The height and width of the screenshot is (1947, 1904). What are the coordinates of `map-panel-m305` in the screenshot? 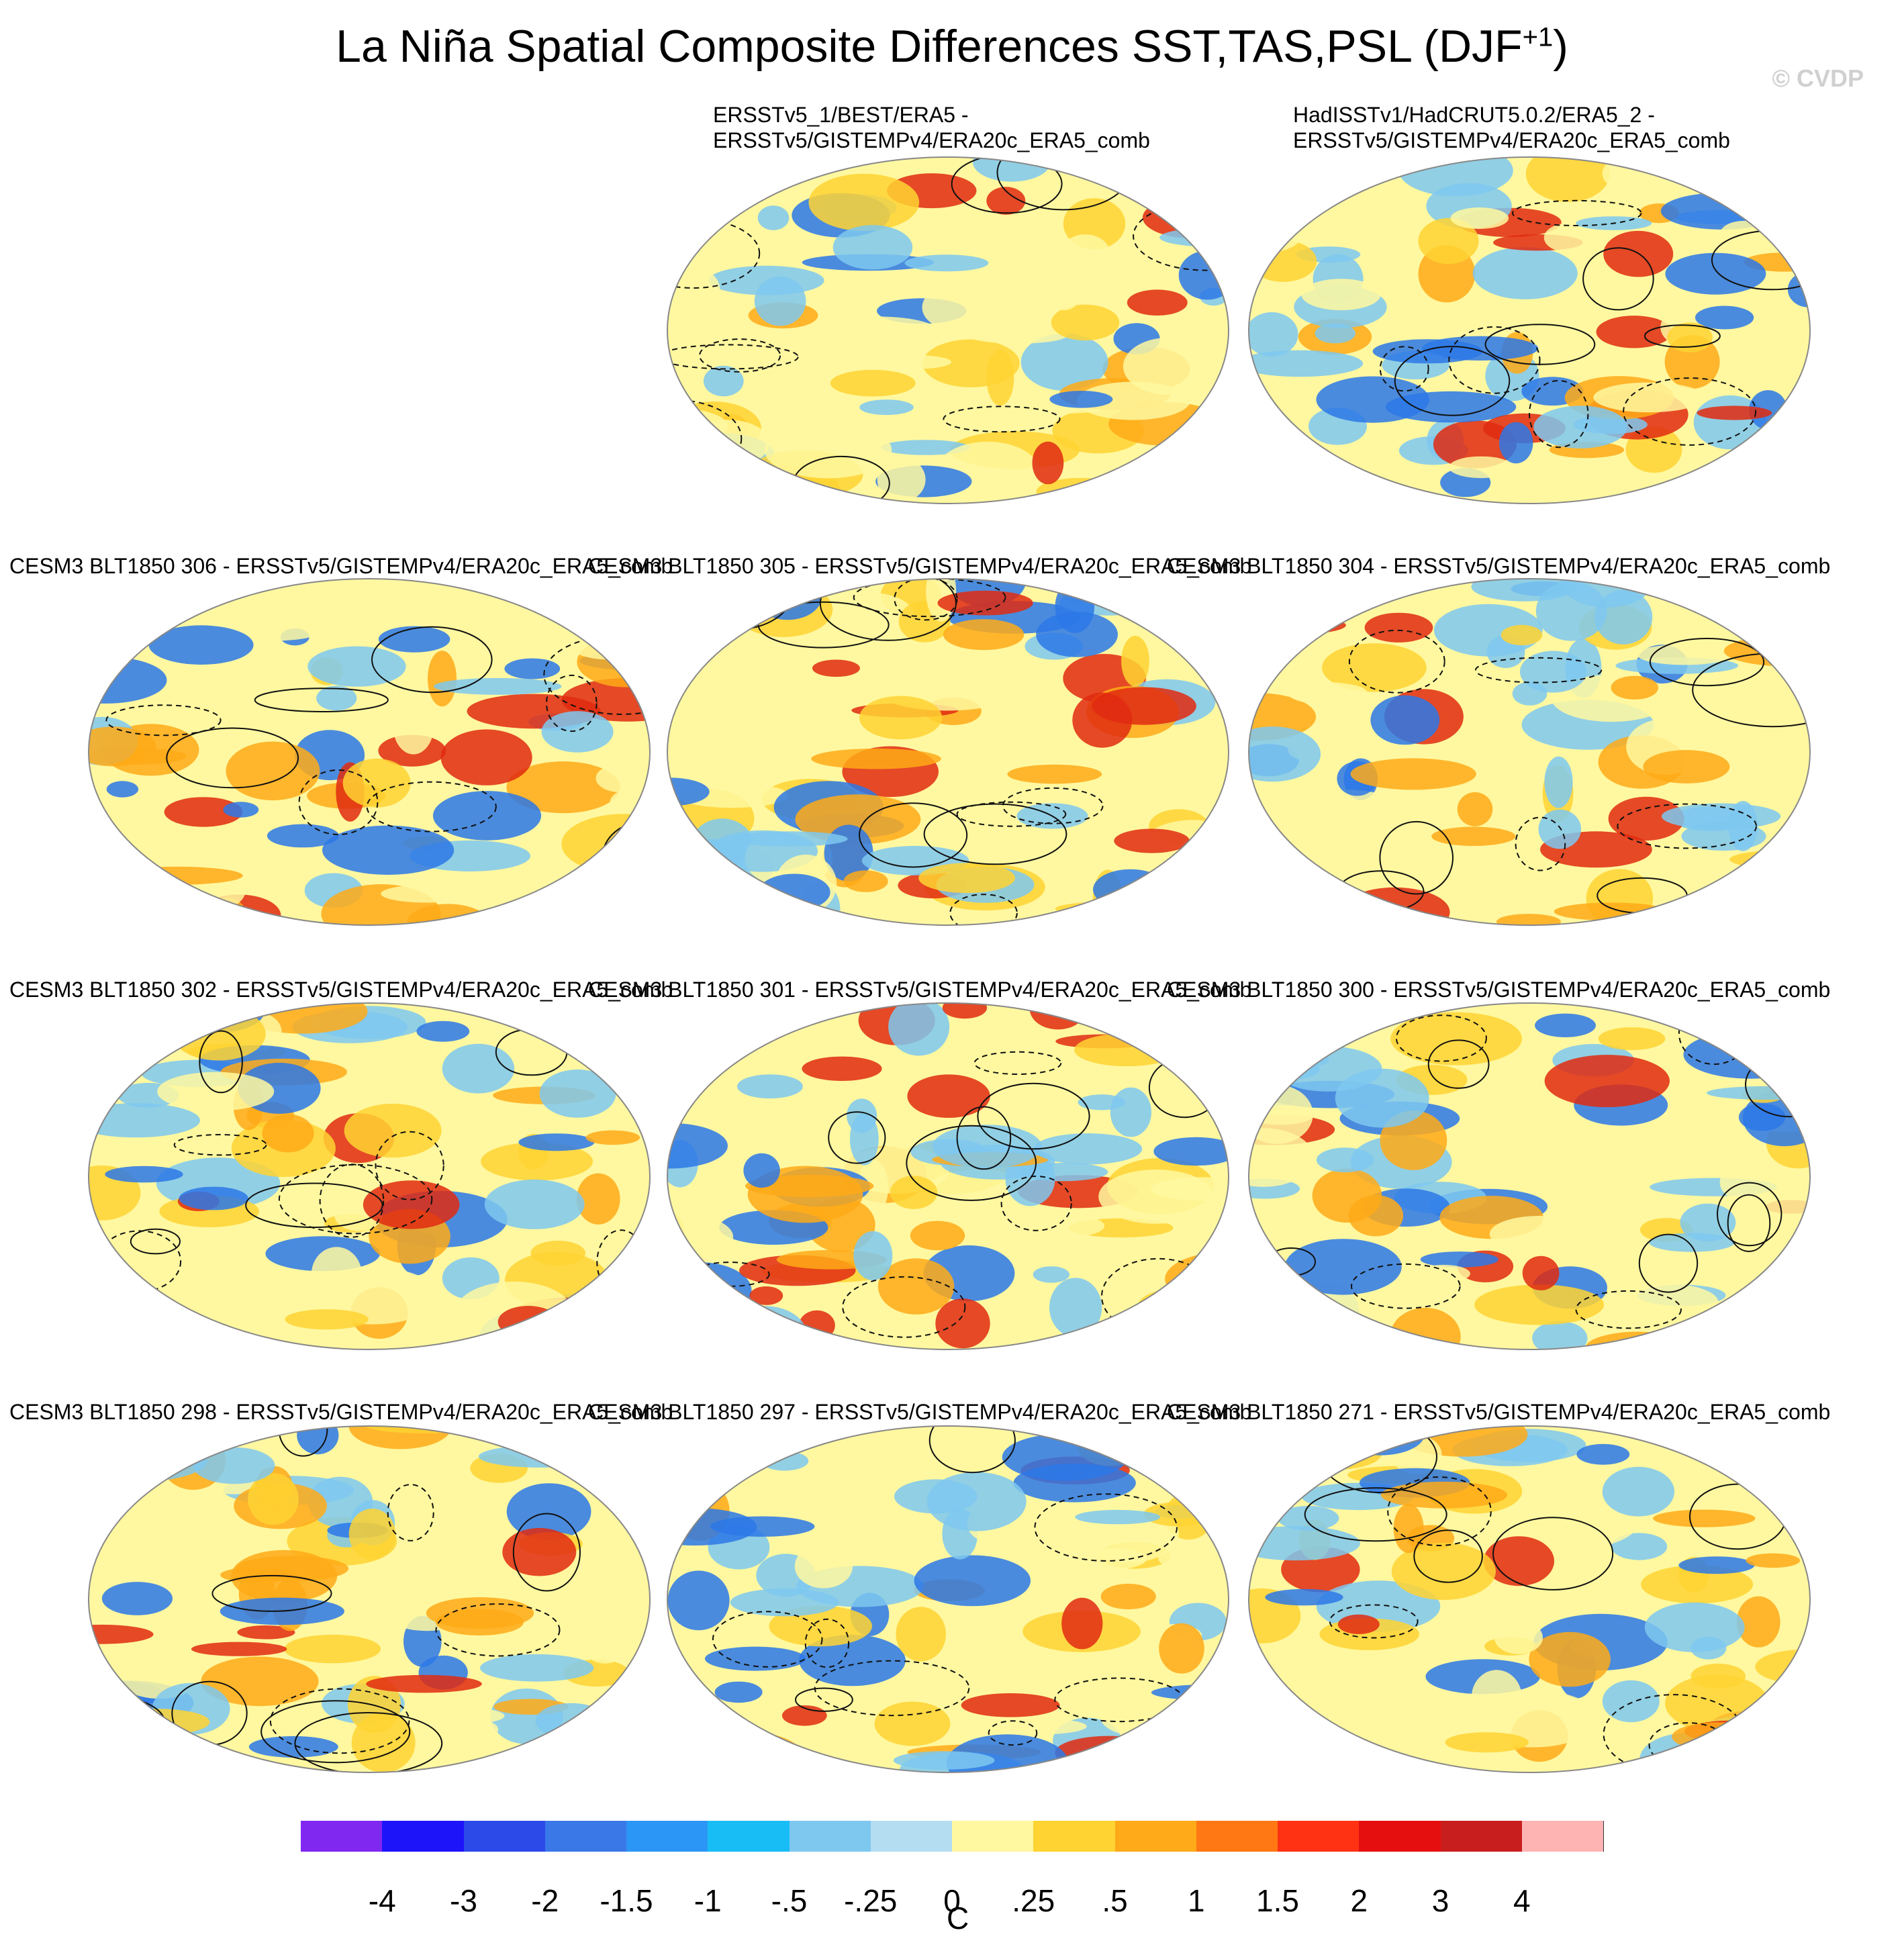 It's located at (948, 752).